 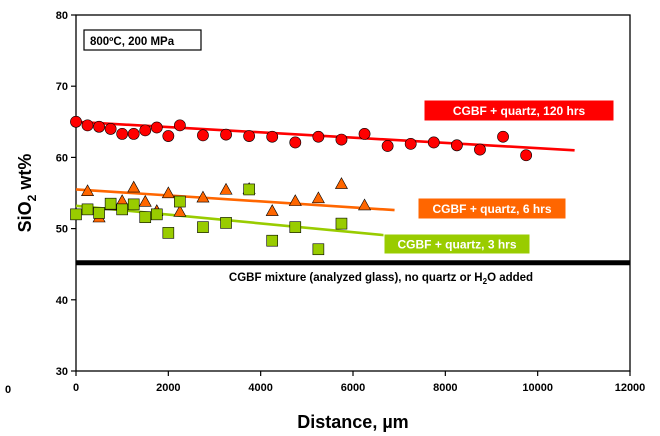 What do you see at coordinates (260, 388) in the screenshot?
I see `x-tick-label: 4000` at bounding box center [260, 388].